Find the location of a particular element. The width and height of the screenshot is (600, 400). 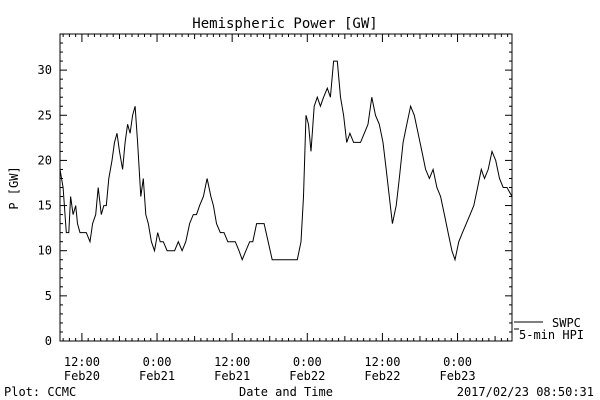

y-tick-label: 20 is located at coordinates (45, 160).